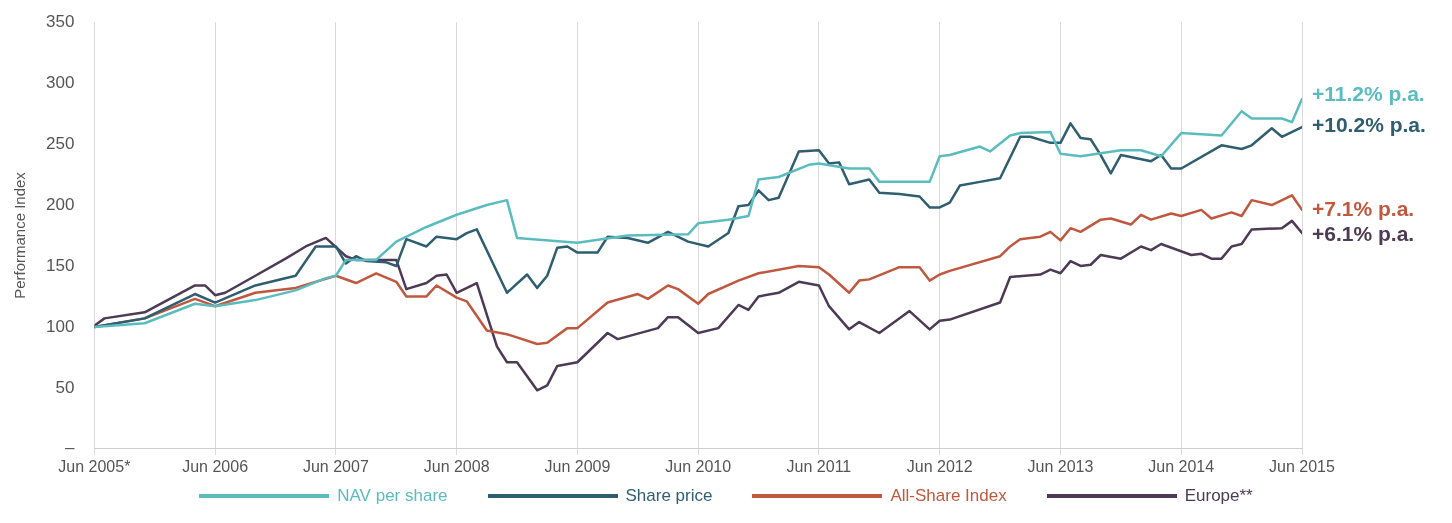 The width and height of the screenshot is (1452, 523). What do you see at coordinates (1181, 466) in the screenshot?
I see `x-tick-label: Jun 2014` at bounding box center [1181, 466].